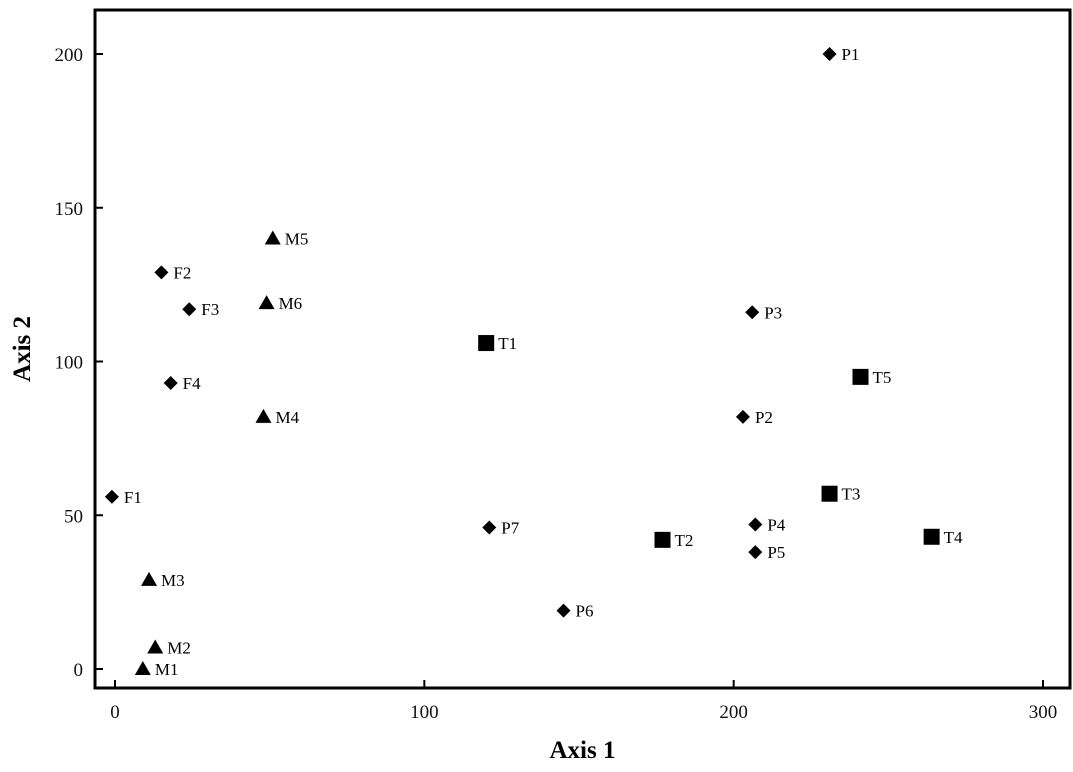 Image resolution: width=1073 pixels, height=772 pixels. What do you see at coordinates (486, 343) in the screenshot?
I see `data-point-t1` at bounding box center [486, 343].